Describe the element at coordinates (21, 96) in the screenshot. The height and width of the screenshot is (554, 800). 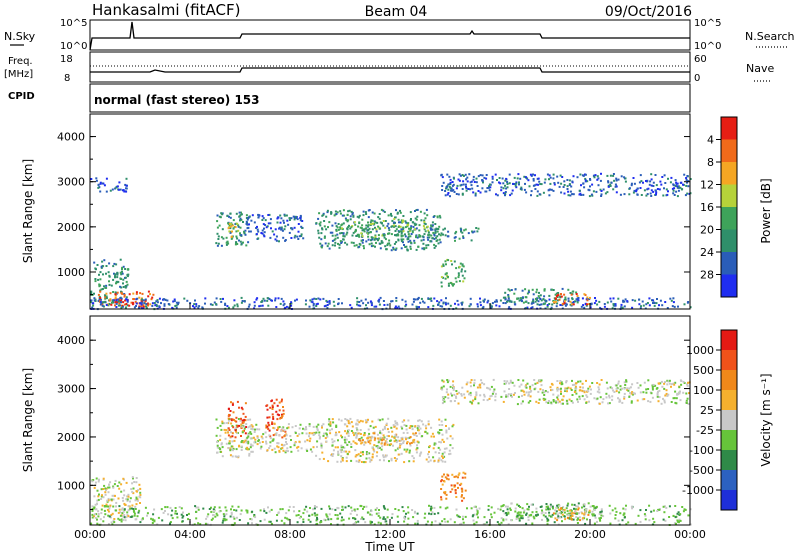
I see `cpid-label: CPID` at that location.